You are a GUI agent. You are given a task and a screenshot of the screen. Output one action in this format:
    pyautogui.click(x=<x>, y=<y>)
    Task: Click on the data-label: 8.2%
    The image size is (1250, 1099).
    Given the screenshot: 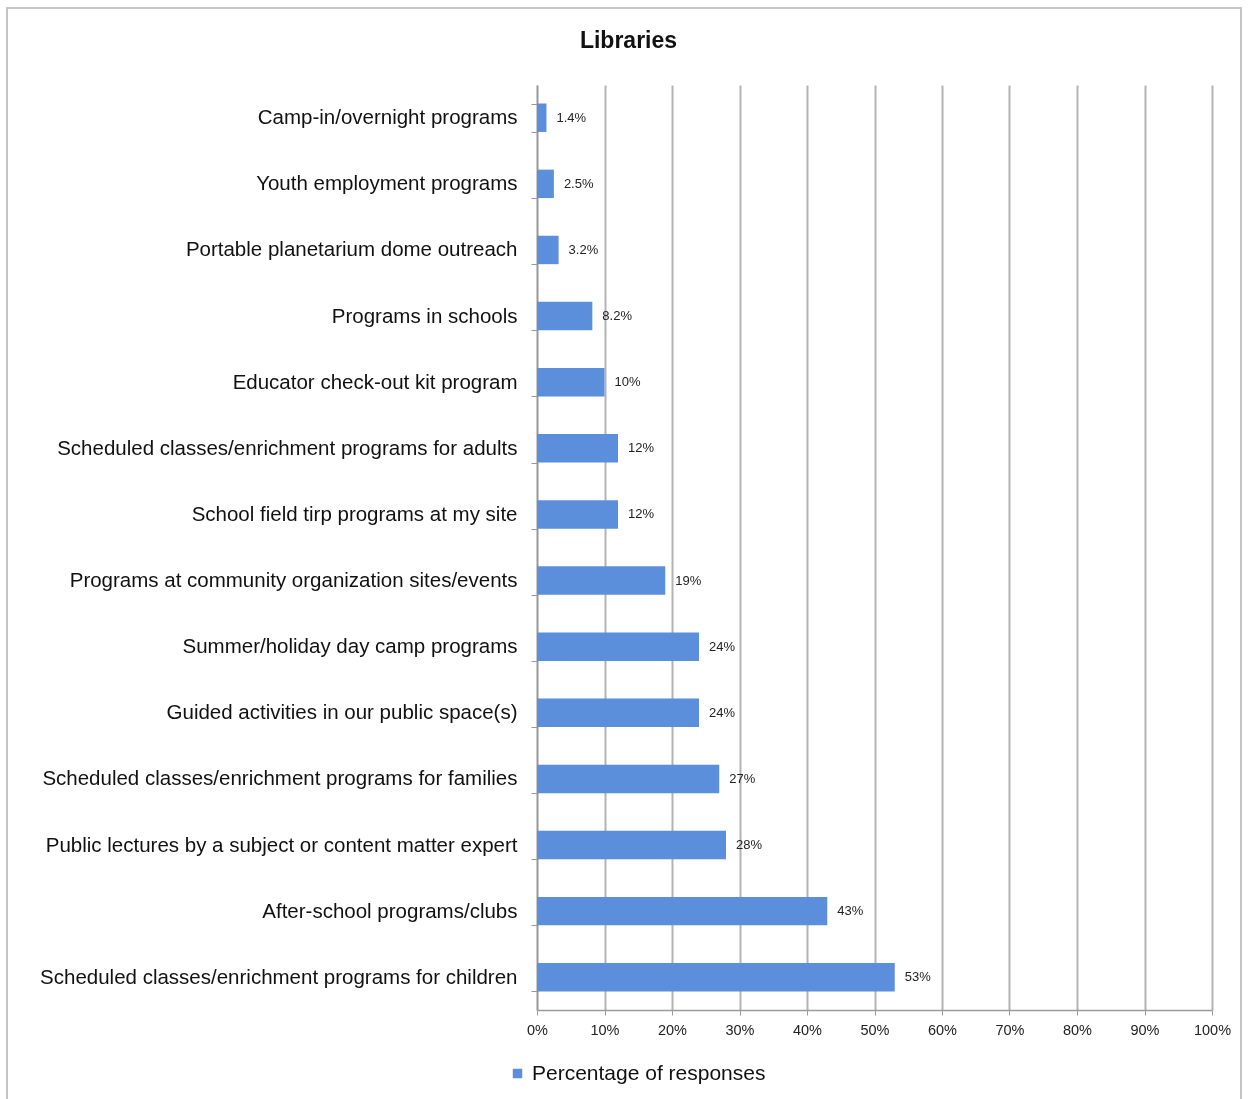 What is the action you would take?
    pyautogui.click(x=617, y=316)
    